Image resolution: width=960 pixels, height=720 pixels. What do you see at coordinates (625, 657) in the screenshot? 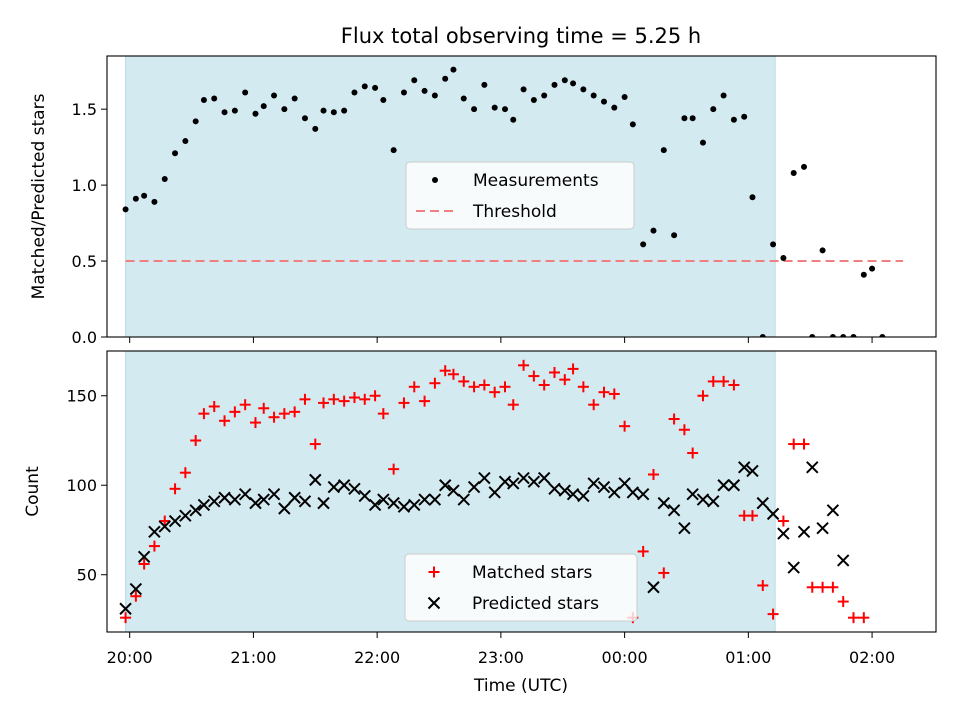
I see `x-tick-label: 00:00` at bounding box center [625, 657].